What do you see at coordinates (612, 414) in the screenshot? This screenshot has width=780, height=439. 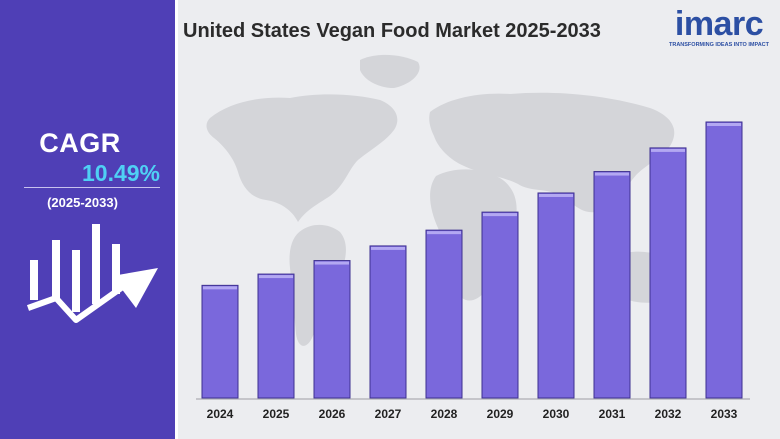 I see `x-tick-label: 2031` at bounding box center [612, 414].